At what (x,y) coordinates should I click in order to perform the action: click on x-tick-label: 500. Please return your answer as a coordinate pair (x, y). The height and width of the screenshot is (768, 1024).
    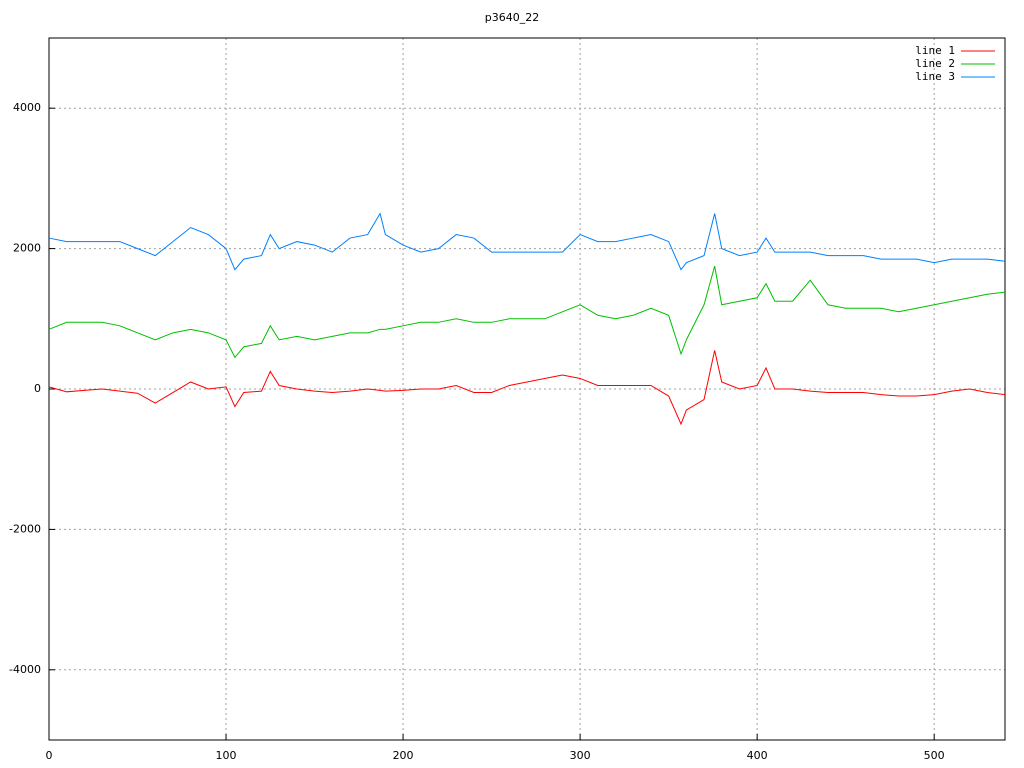
    Looking at the image, I should click on (934, 755).